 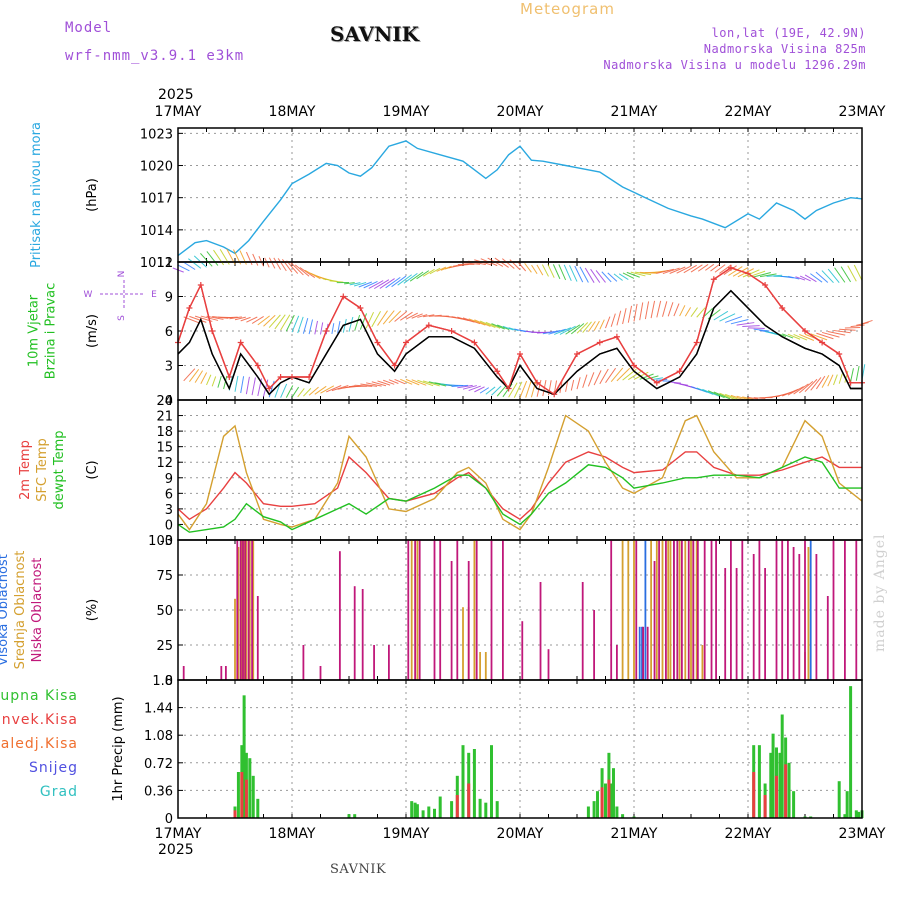 I want to click on model-name: wrf-nmm_v3.9.1 e3km, so click(x=155, y=56).